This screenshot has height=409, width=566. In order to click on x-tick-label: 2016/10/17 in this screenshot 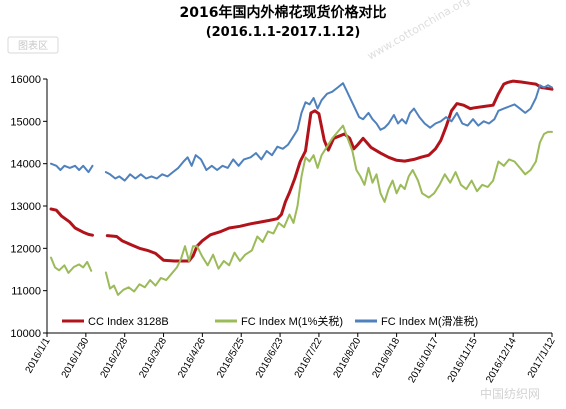, I will do `click(424, 360)`.